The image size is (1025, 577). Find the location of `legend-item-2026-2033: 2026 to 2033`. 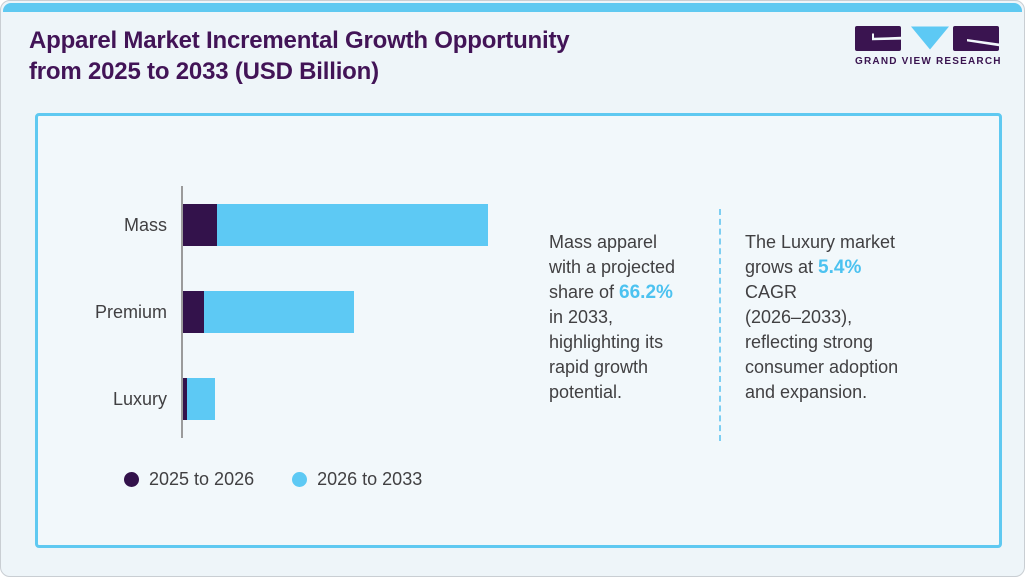

legend-item-2026-2033: 2026 to 2033 is located at coordinates (357, 479).